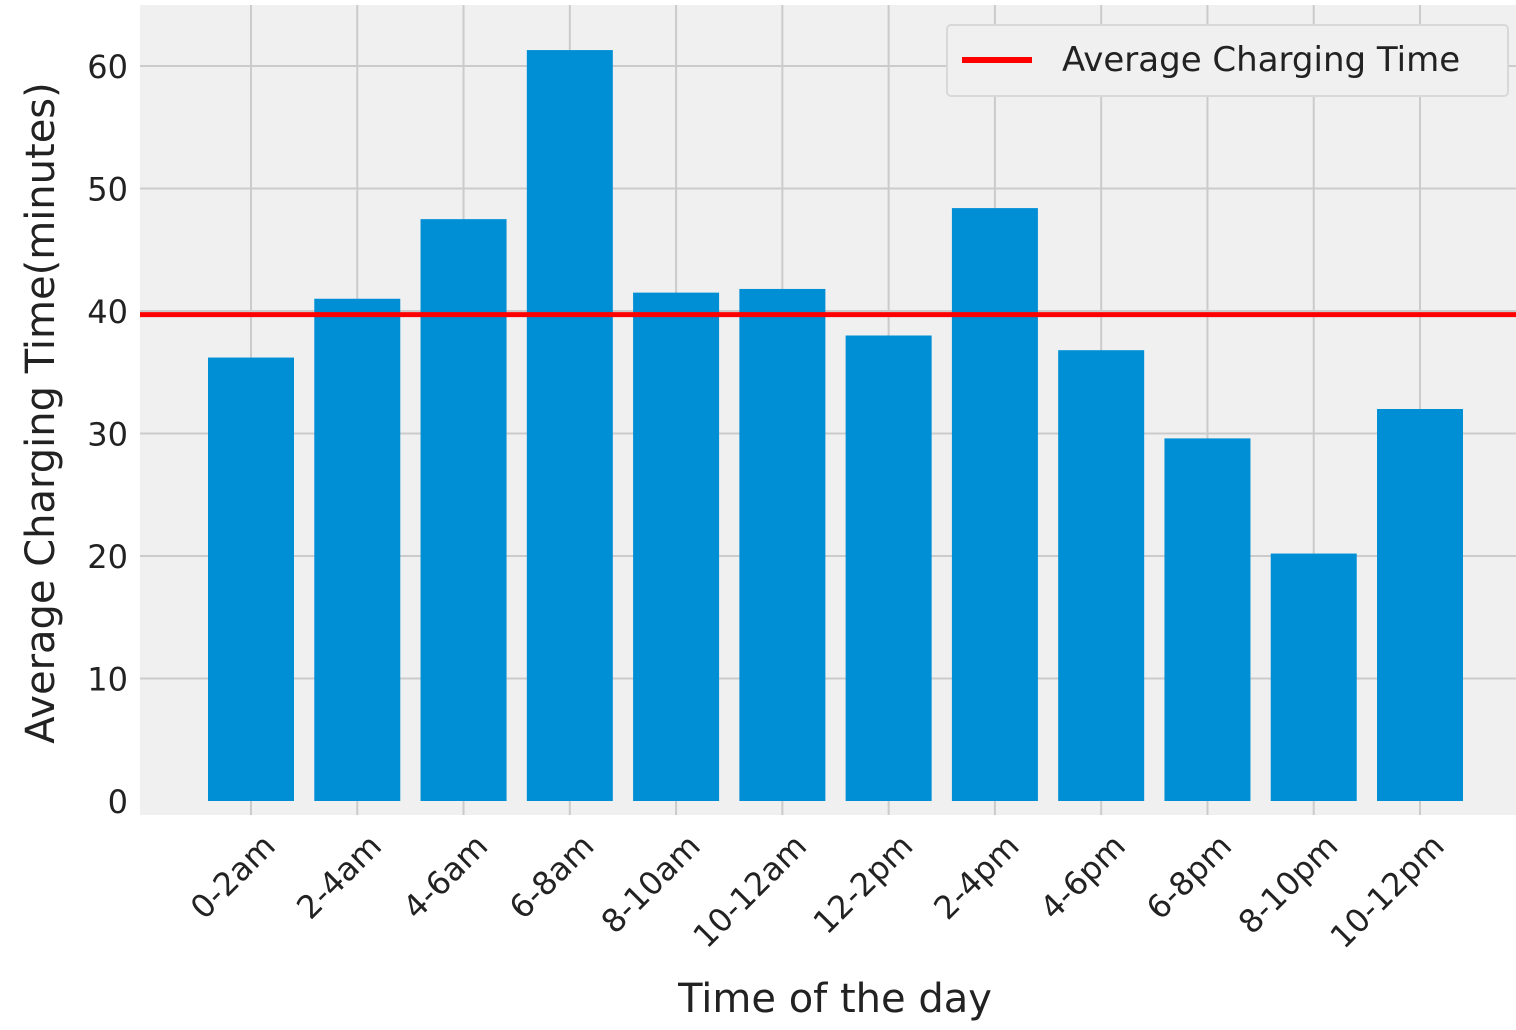  What do you see at coordinates (107, 557) in the screenshot?
I see `y-tick-label: 20` at bounding box center [107, 557].